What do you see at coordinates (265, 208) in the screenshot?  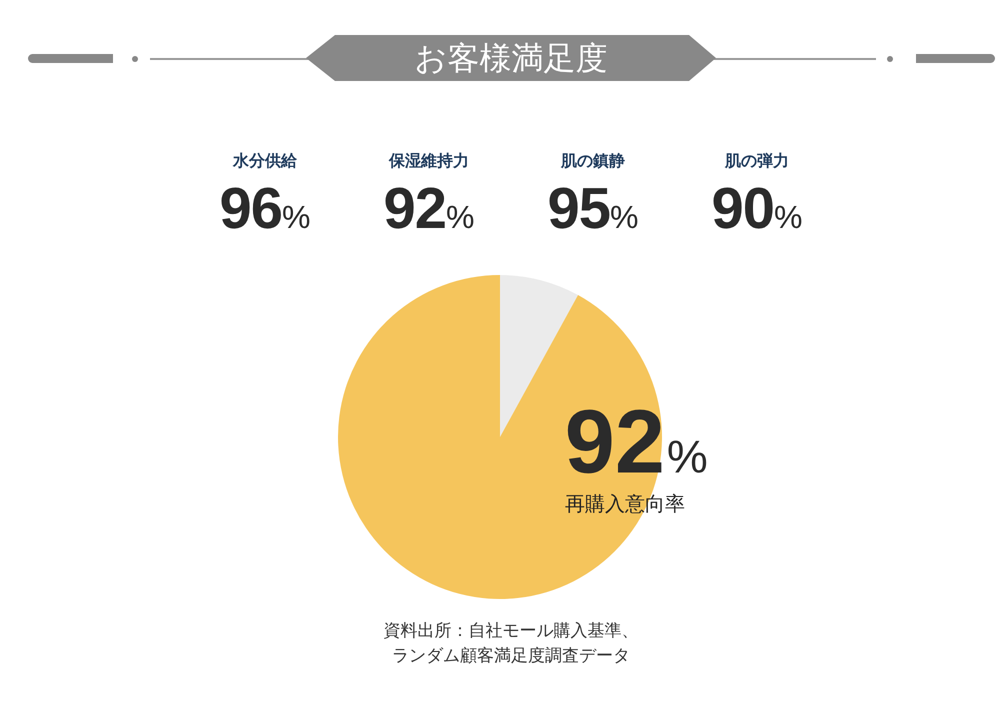 I see `data-label: 96%` at bounding box center [265, 208].